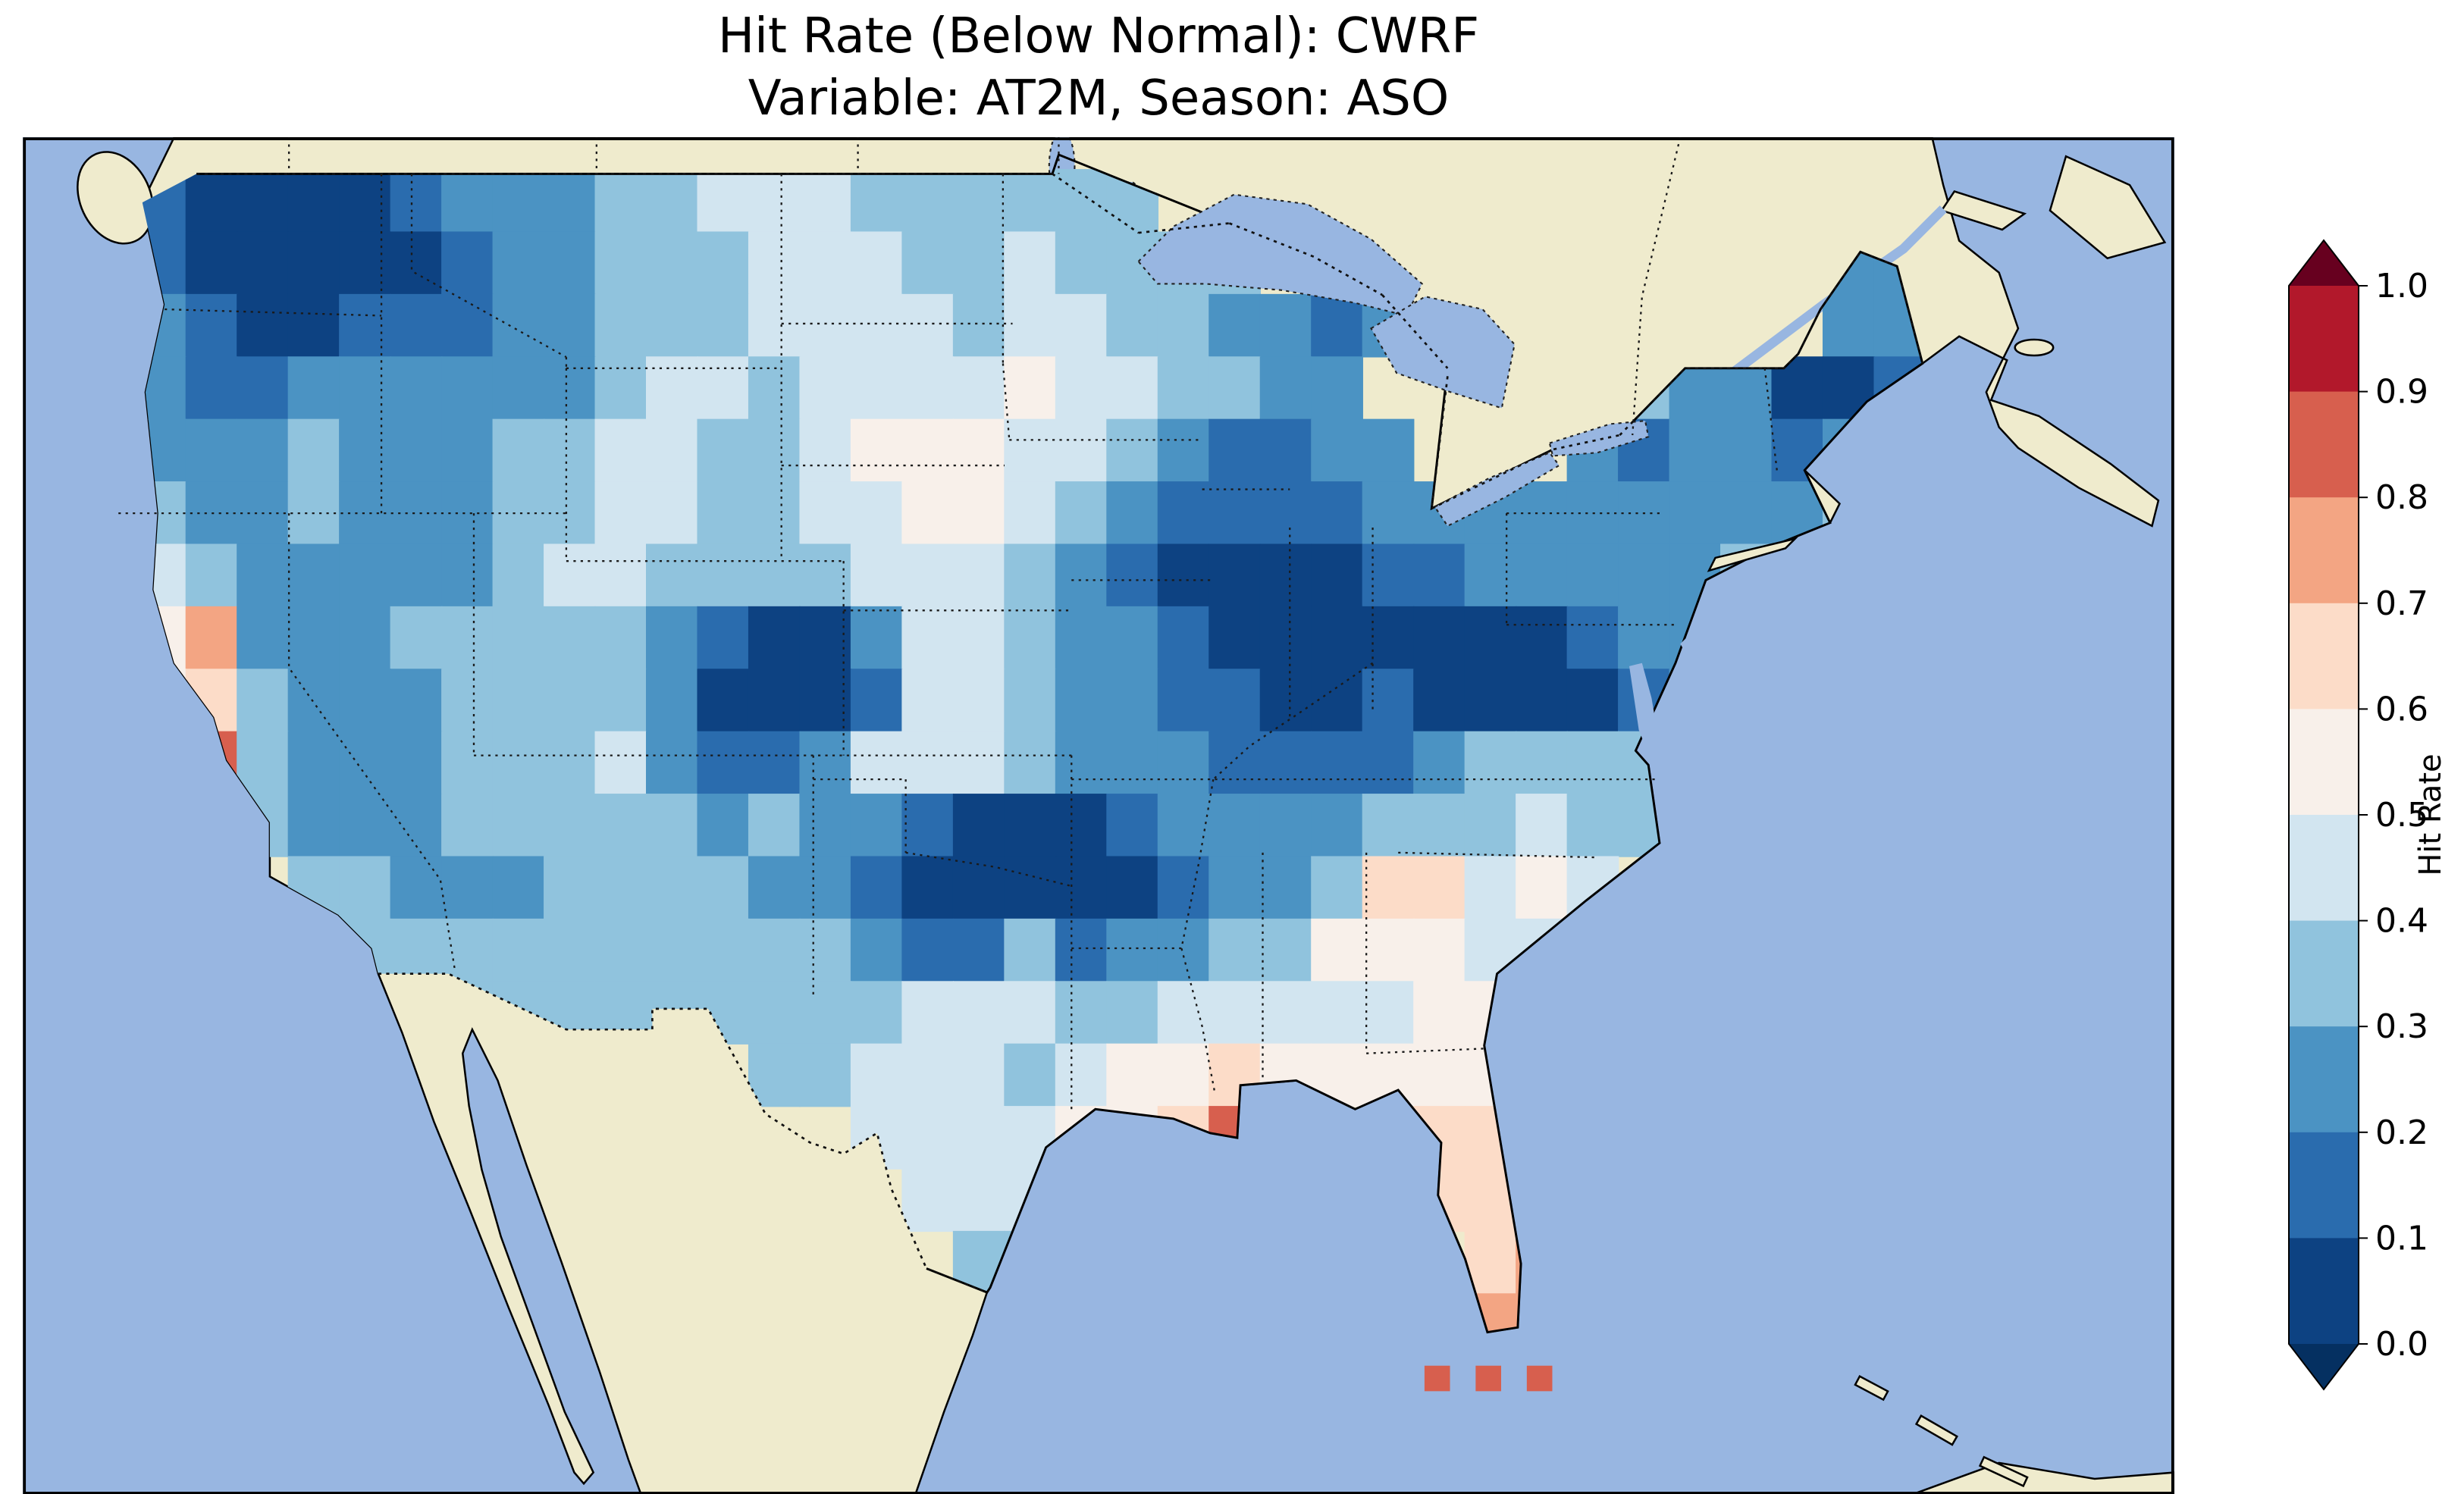 The height and width of the screenshot is (1494, 2464). What do you see at coordinates (1599, 438) in the screenshot?
I see `lake-ontario` at bounding box center [1599, 438].